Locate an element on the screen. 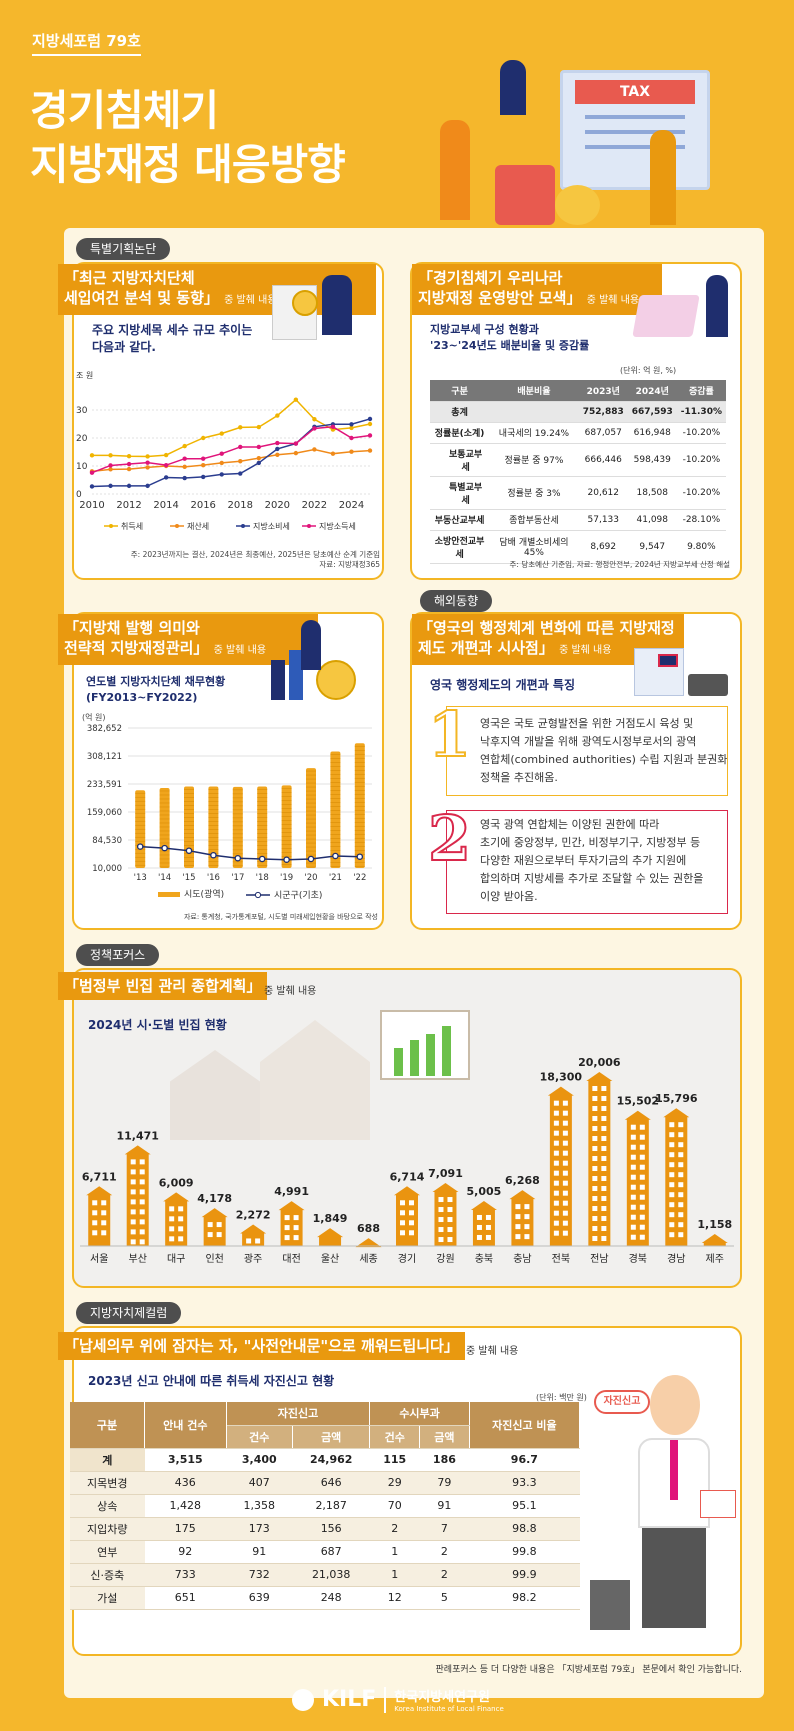 The image size is (794, 1731). table-cell: 115 is located at coordinates (394, 1460).